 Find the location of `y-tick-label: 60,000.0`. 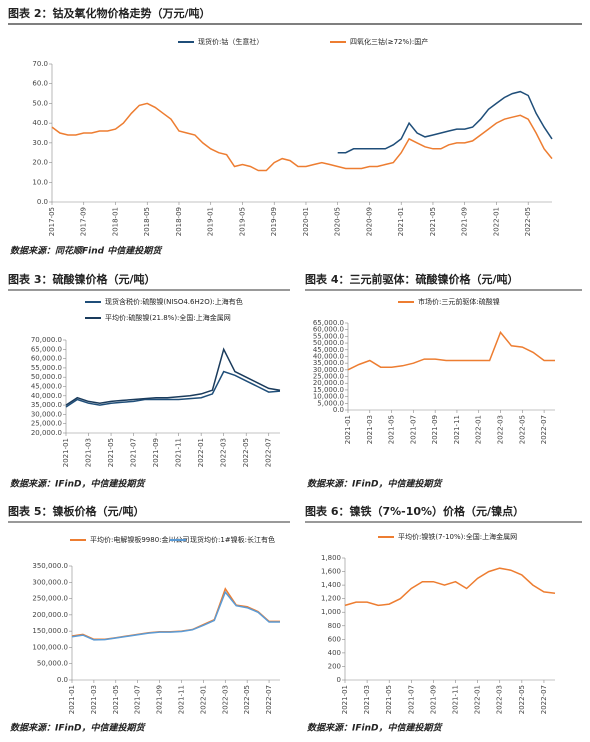

y-tick-label: 60,000.0 is located at coordinates (328, 330).